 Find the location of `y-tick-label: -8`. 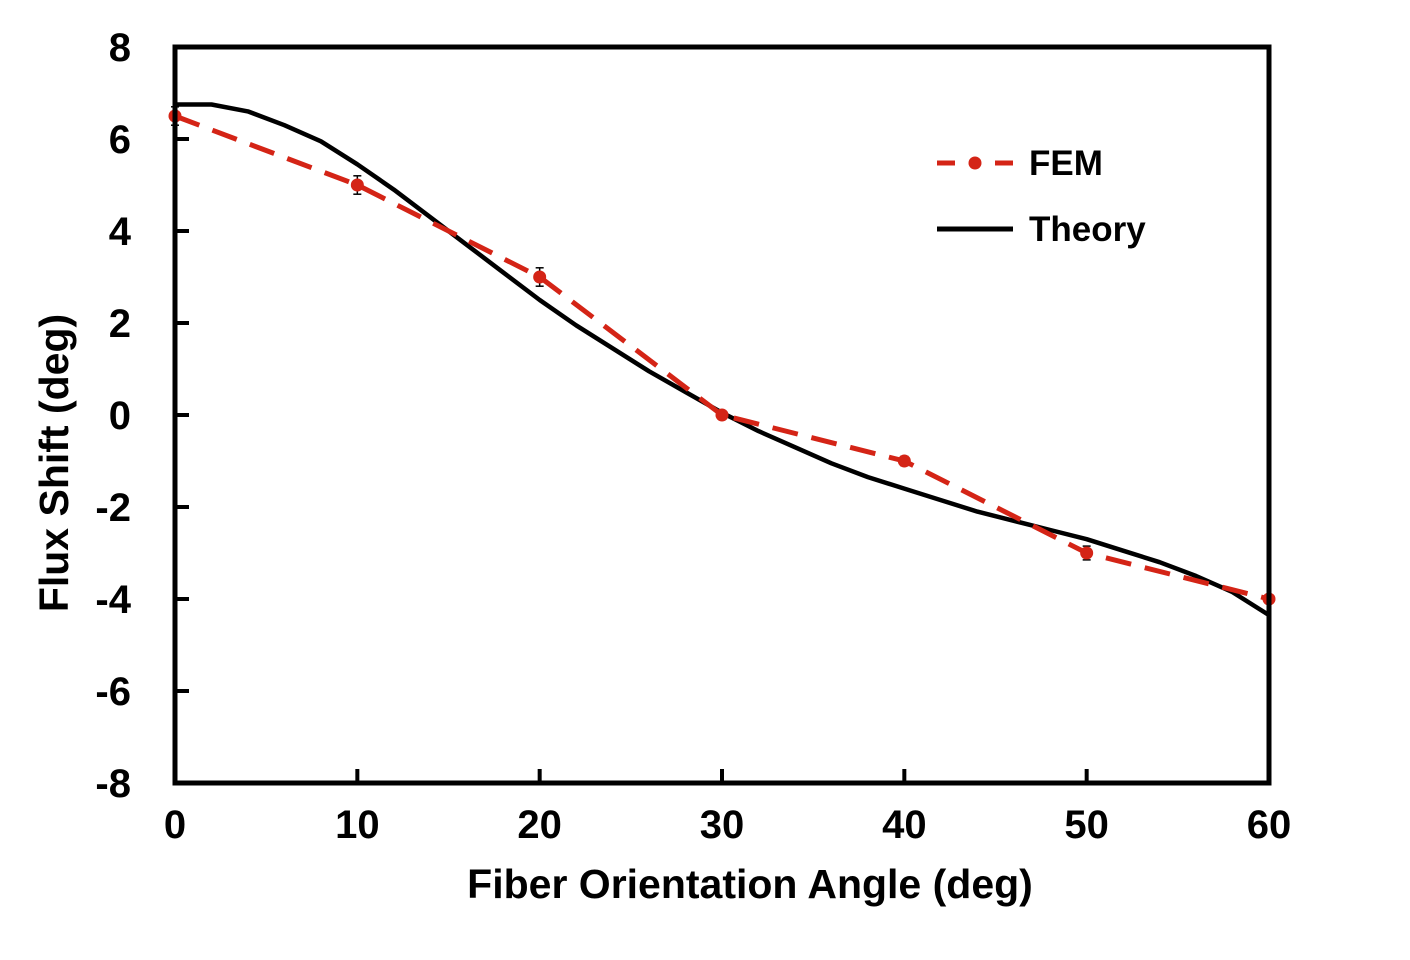

y-tick-label: -8 is located at coordinates (113, 784).